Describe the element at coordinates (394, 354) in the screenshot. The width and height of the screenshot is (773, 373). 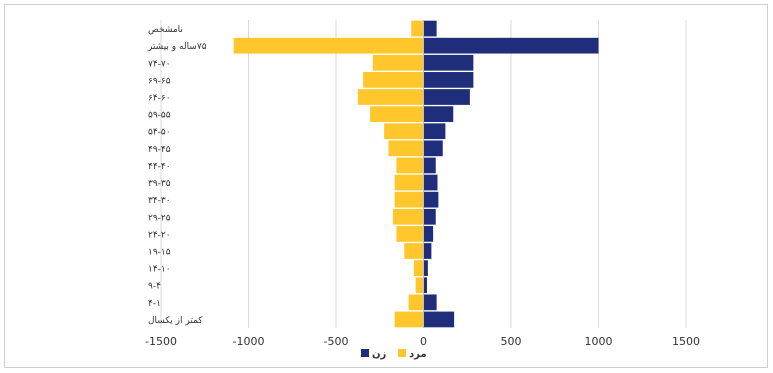
I see `legend: زن مرد` at that location.